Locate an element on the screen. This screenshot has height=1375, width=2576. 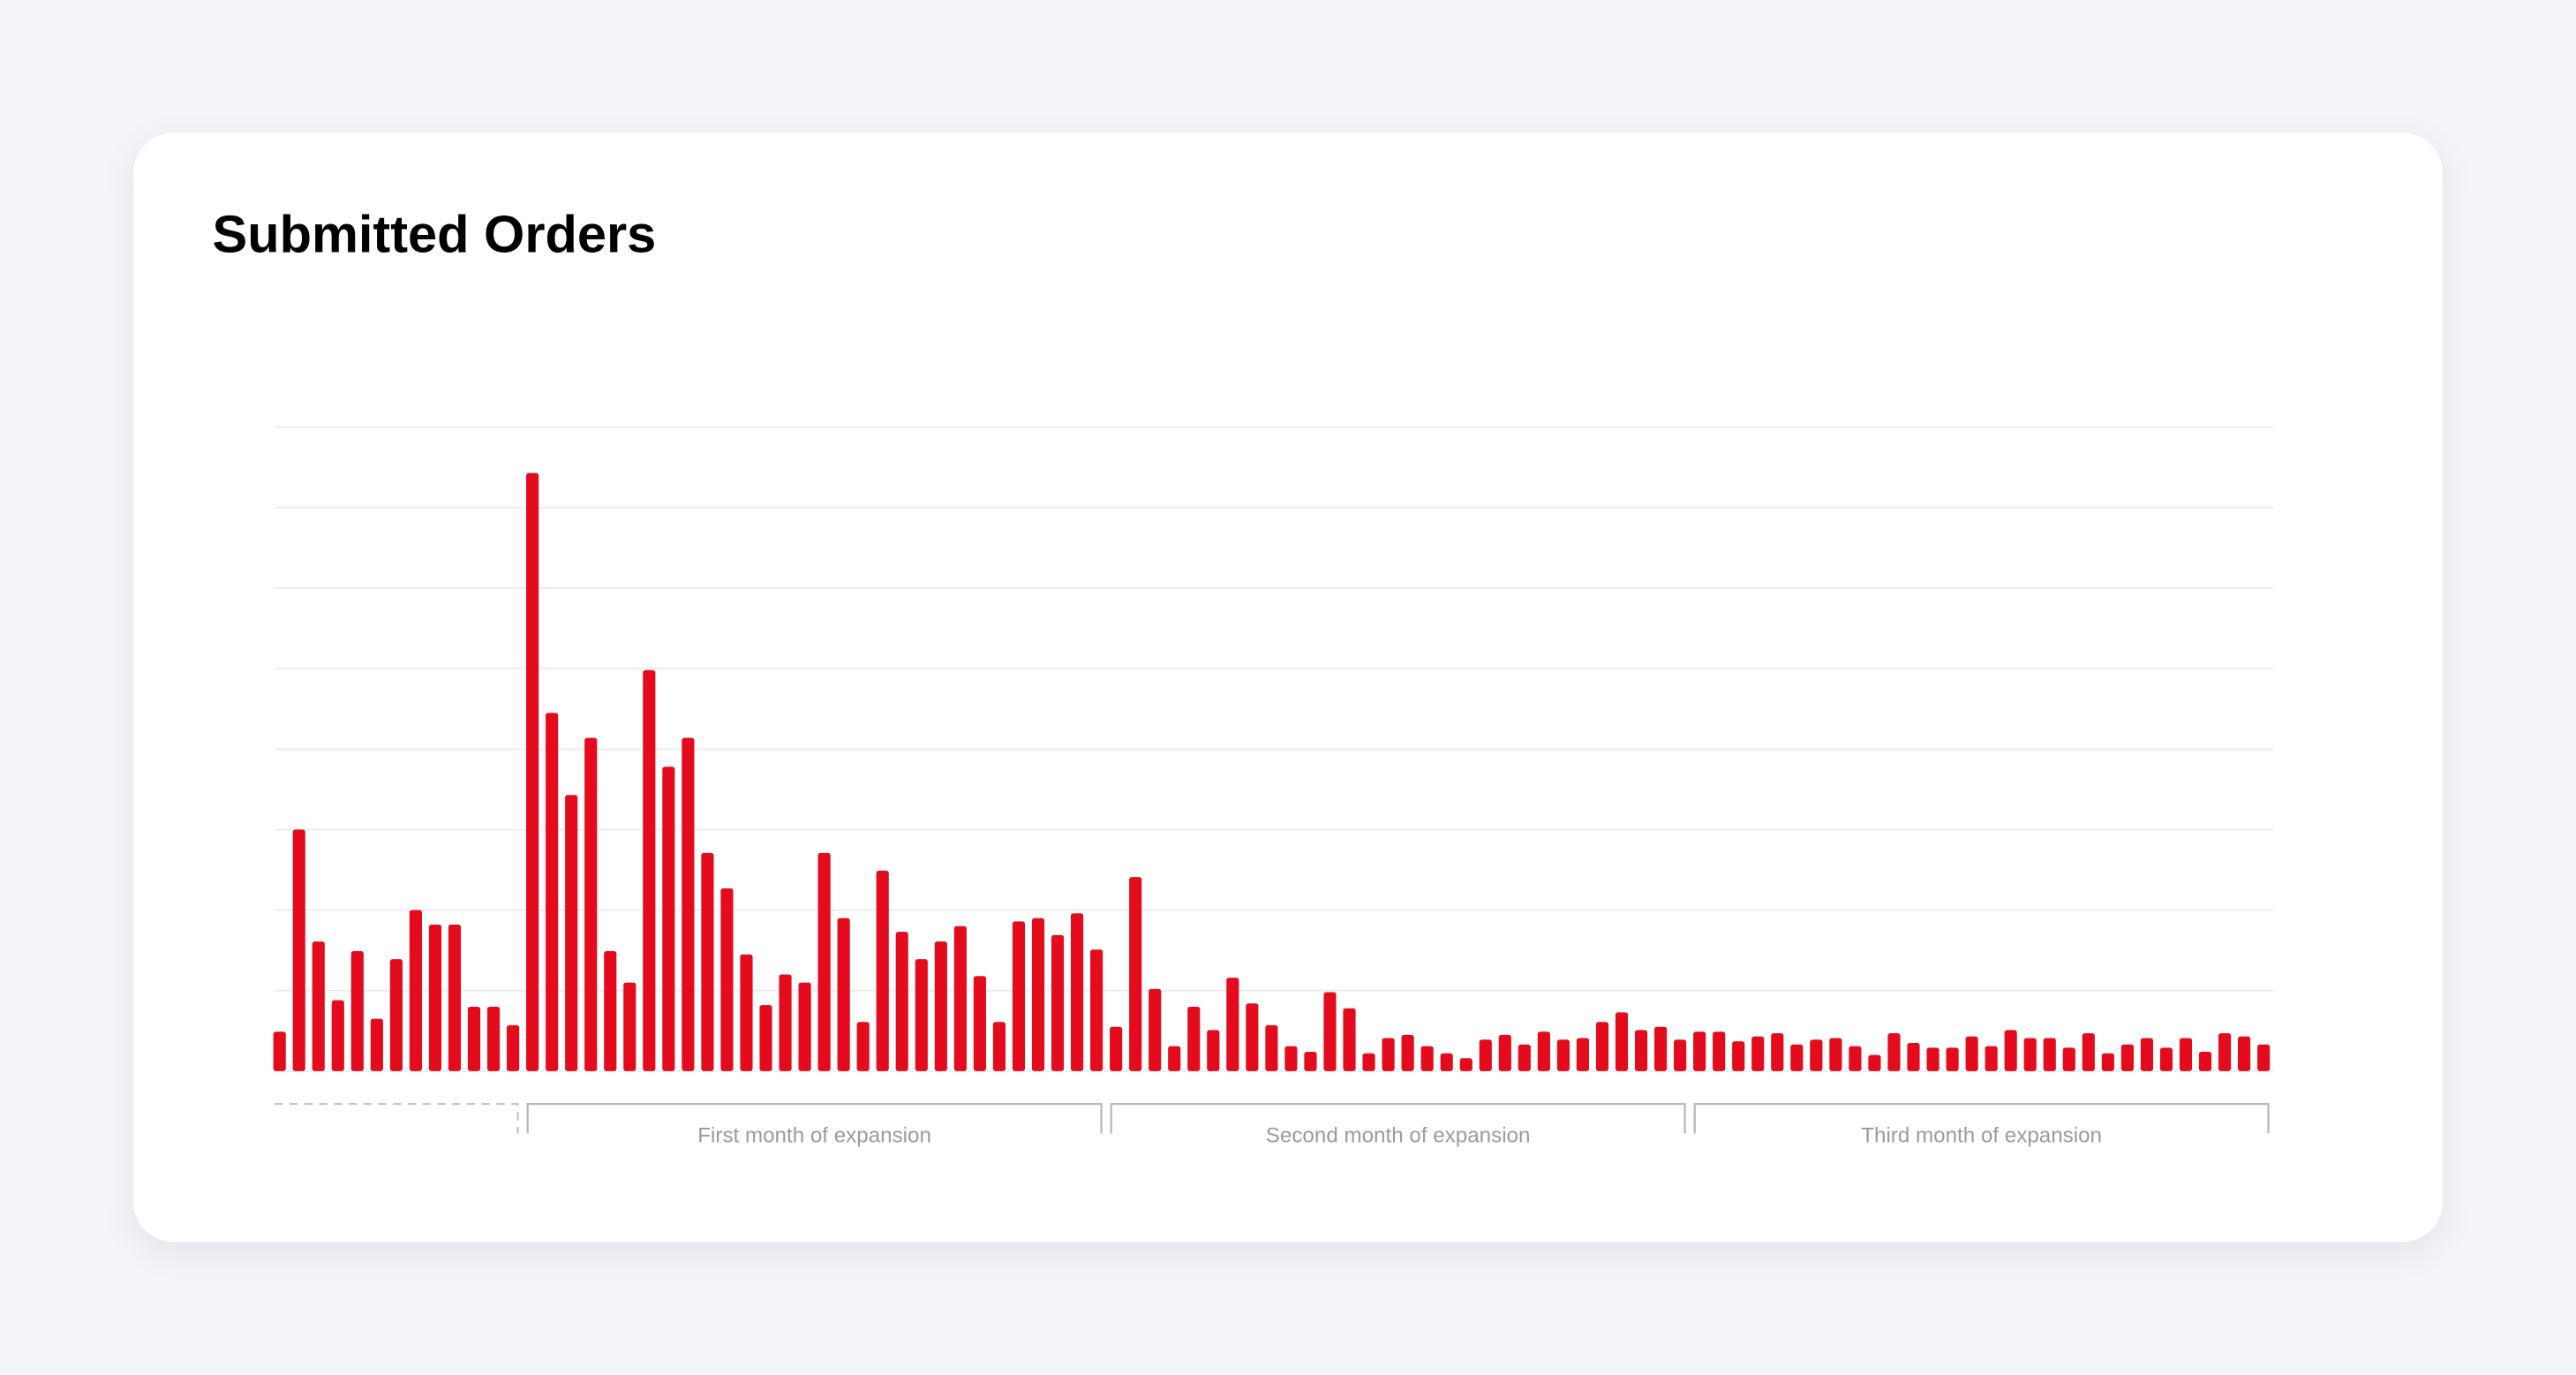
group-label: Third month of expansion is located at coordinates (1982, 1136).